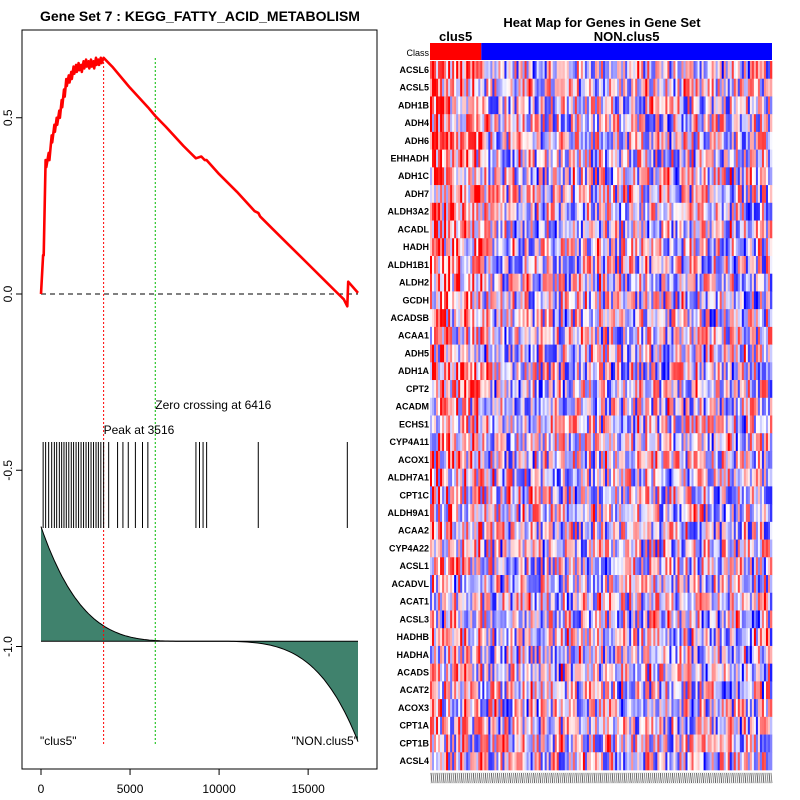 The width and height of the screenshot is (800, 800). I want to click on class-label: NON.clus5, so click(627, 36).